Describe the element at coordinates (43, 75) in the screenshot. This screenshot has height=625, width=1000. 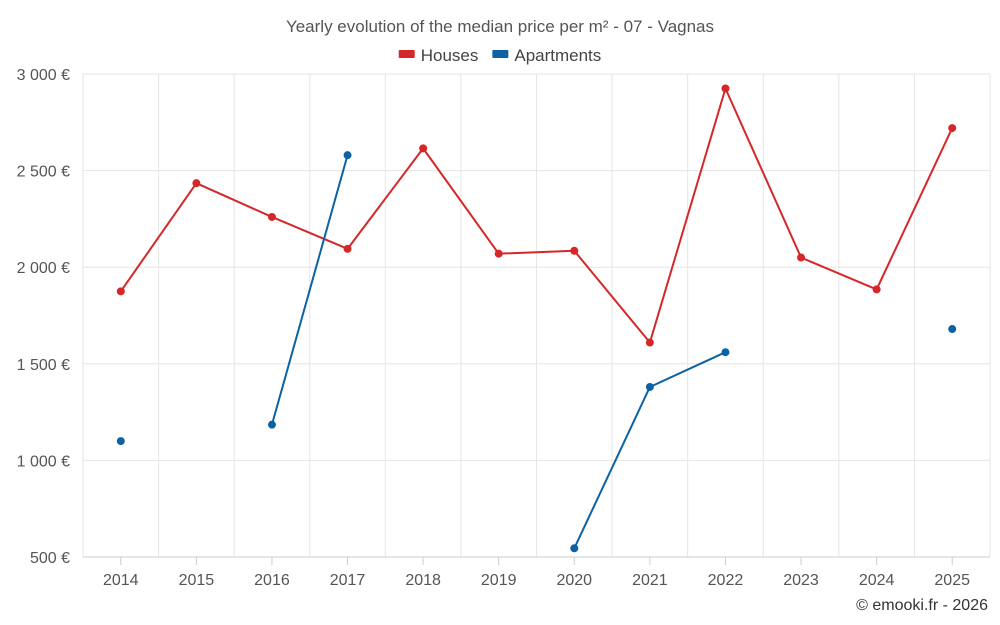
I see `y-tick-label: 3 000 €` at that location.